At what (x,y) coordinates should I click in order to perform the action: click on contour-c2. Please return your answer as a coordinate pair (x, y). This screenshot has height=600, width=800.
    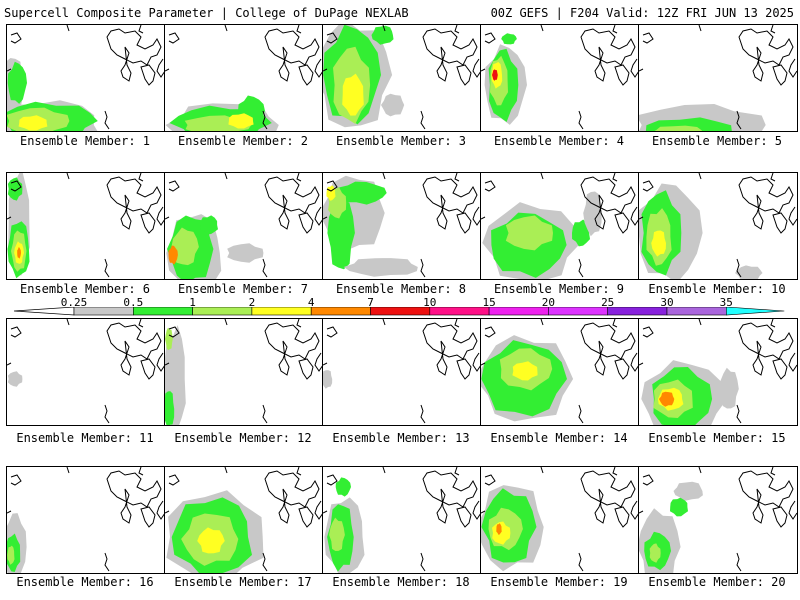
    Looking at the image, I should click on (525, 371).